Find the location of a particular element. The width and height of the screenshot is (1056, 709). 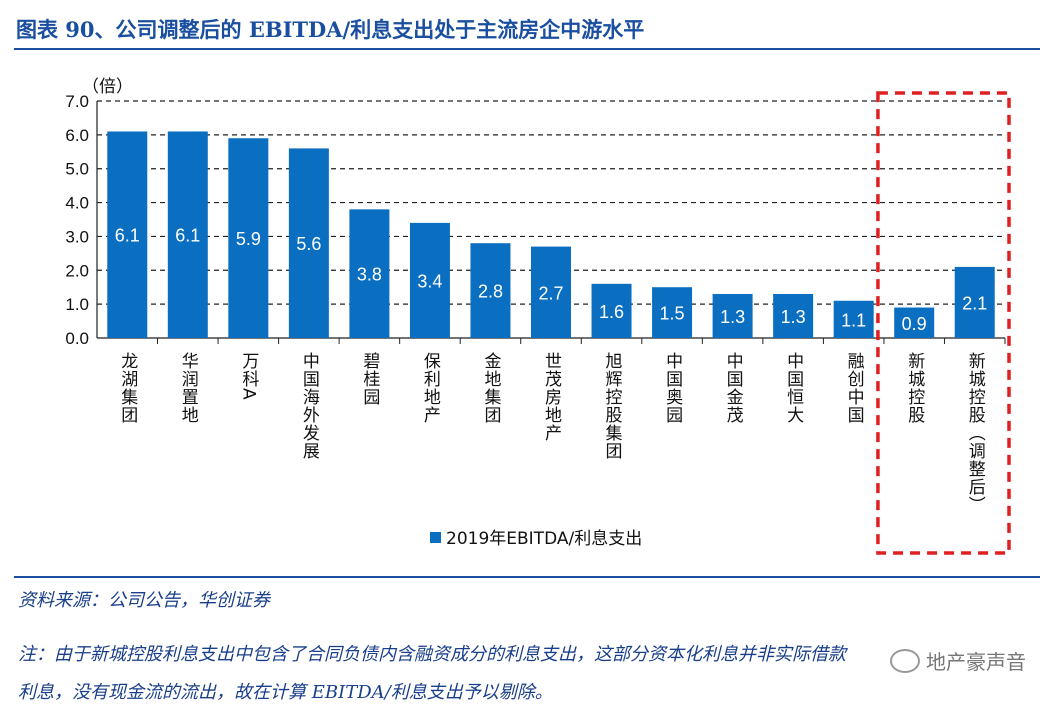

watermark: 地产豪声音 is located at coordinates (958, 660).